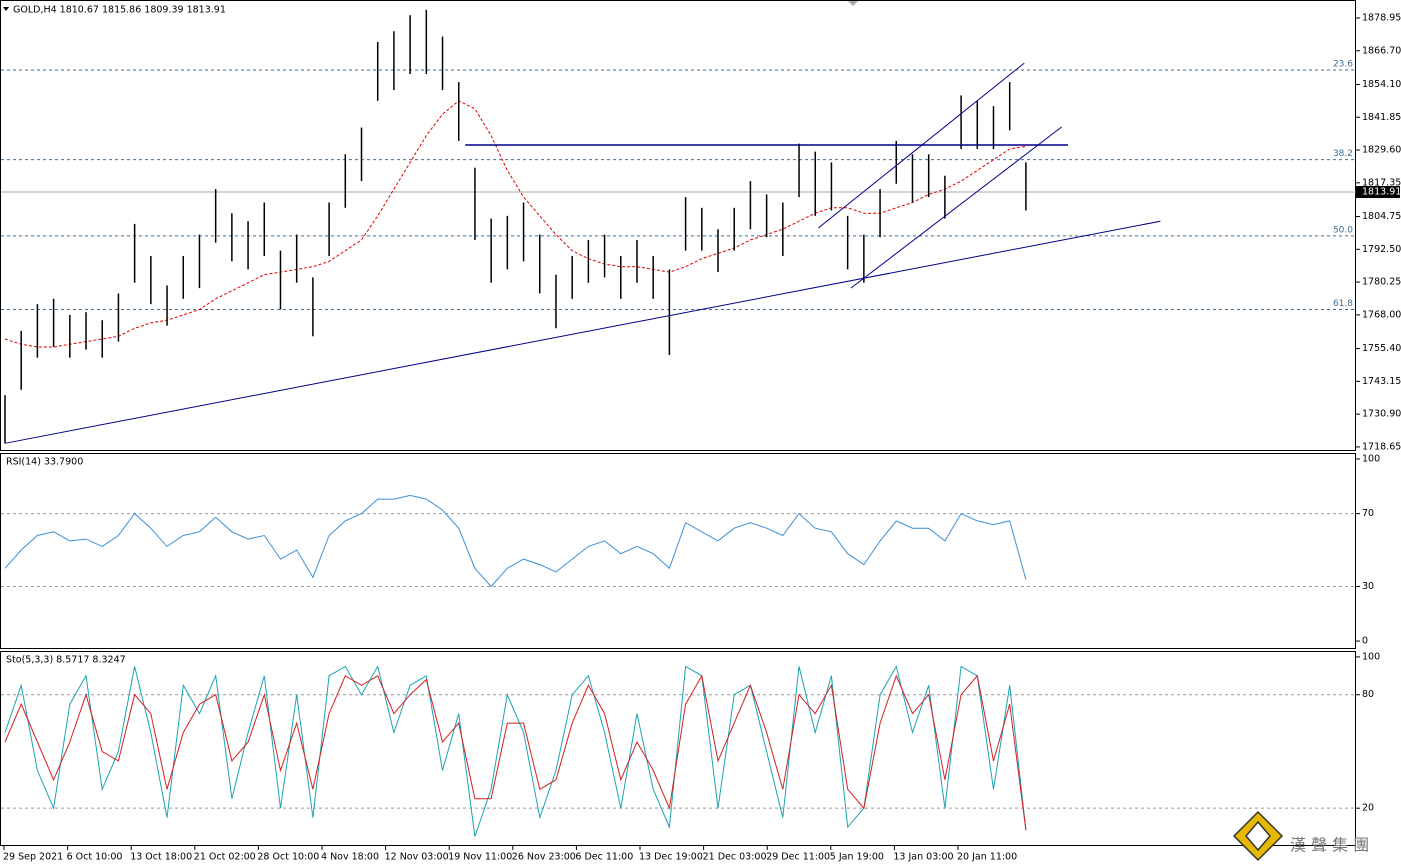 This screenshot has height=866, width=1401. Describe the element at coordinates (119, 10) in the screenshot. I see `chart-title: GOLD,H4 1810.67 1815.86 1809.39 1813.91` at that location.